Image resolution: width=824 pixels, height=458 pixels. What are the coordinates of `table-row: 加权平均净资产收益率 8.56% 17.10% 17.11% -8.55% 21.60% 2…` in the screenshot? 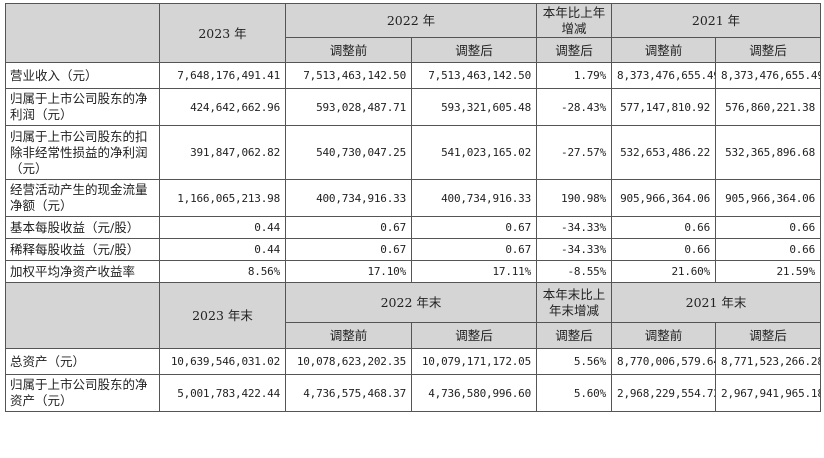 It's located at (413, 271).